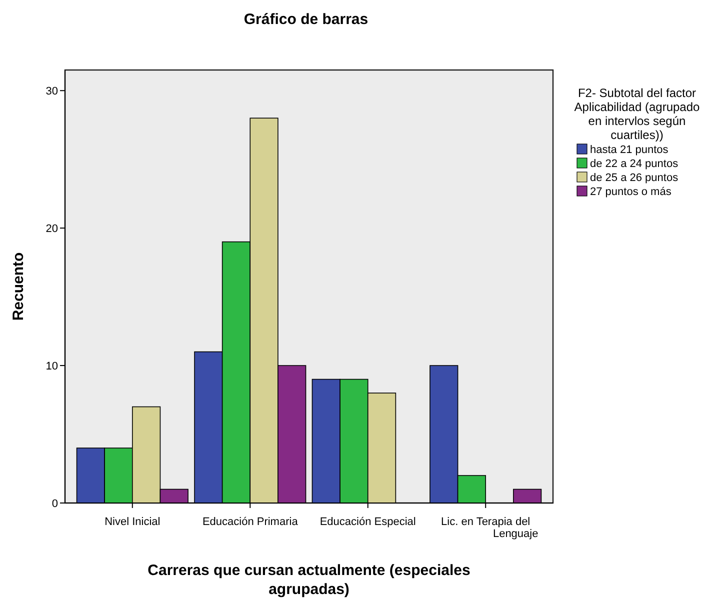 The image size is (722, 602). I want to click on chart-title: Gráfico de barras, so click(306, 19).